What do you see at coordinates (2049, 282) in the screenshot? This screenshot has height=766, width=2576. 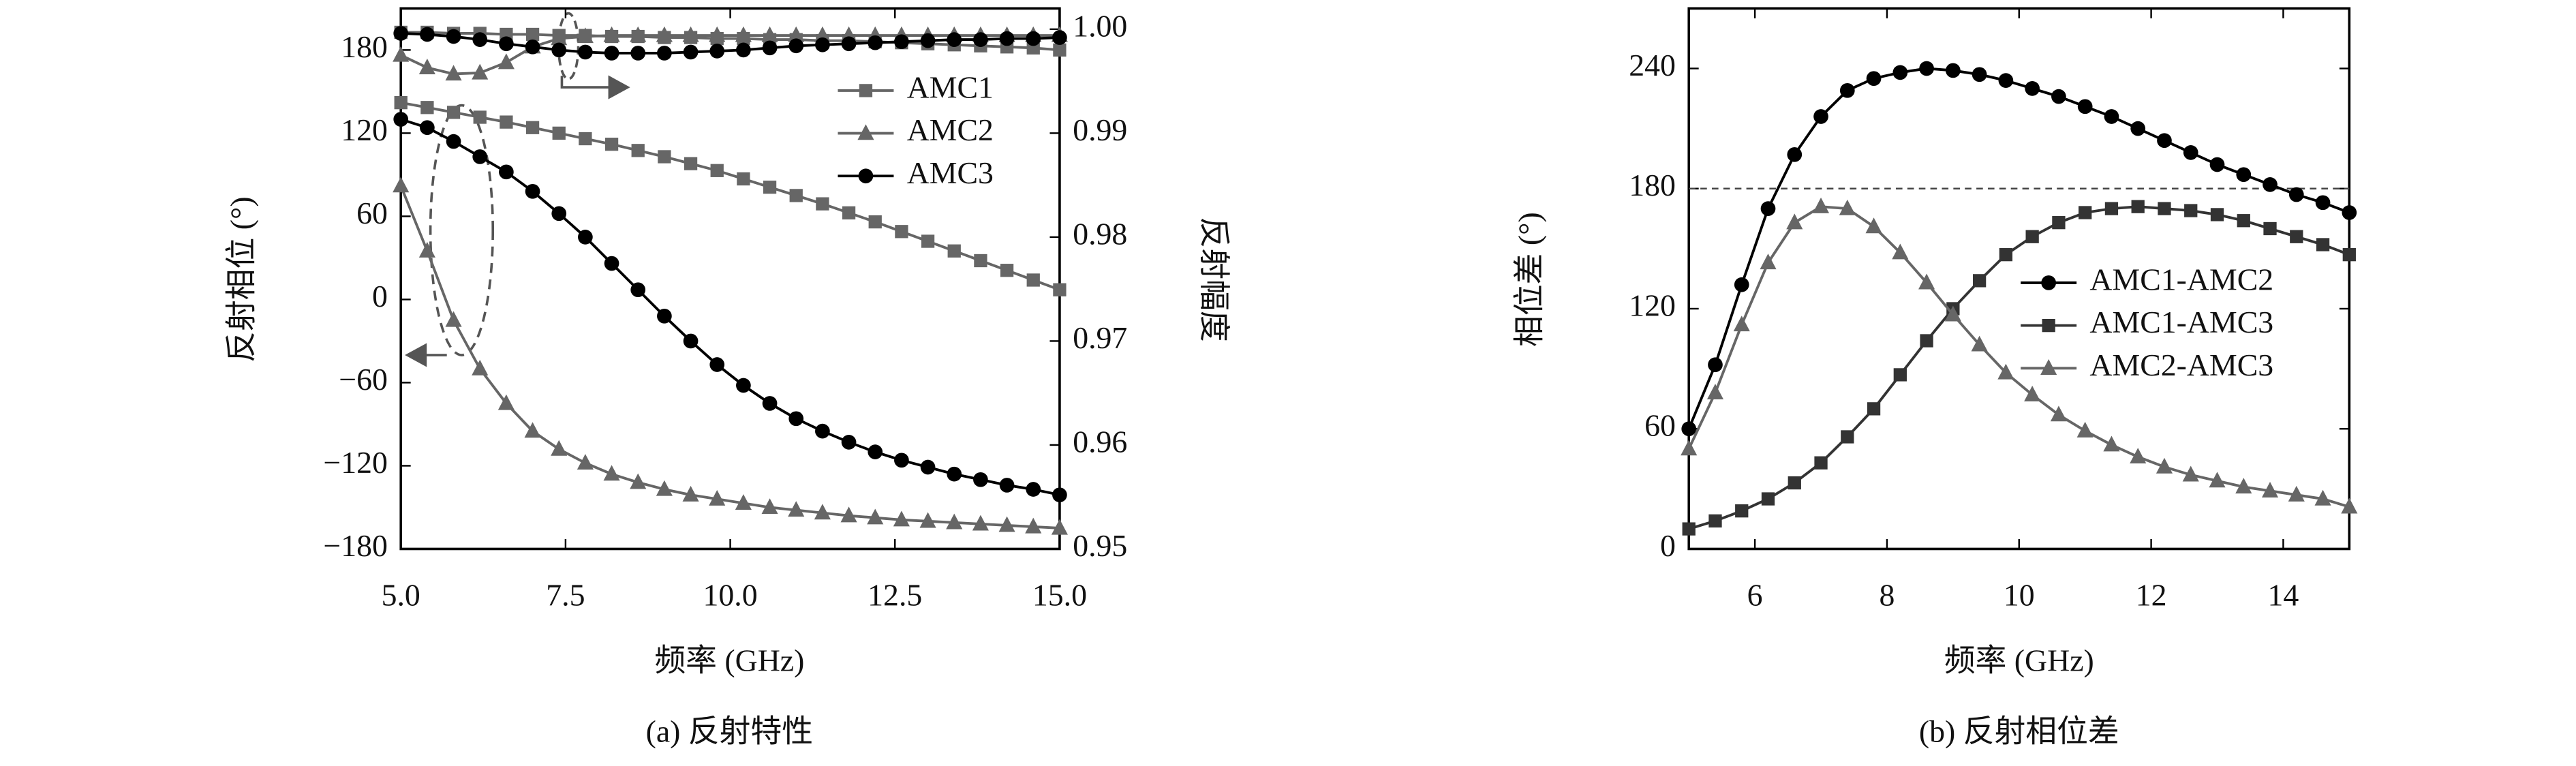 I see `legend-marker` at bounding box center [2049, 282].